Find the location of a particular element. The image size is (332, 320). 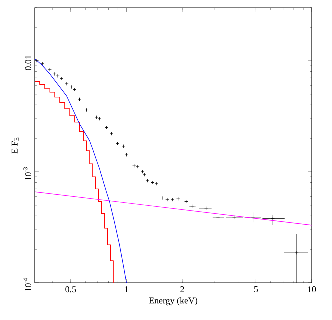

y-tick-label: 10$^{-4}$ is located at coordinates (28, 285).